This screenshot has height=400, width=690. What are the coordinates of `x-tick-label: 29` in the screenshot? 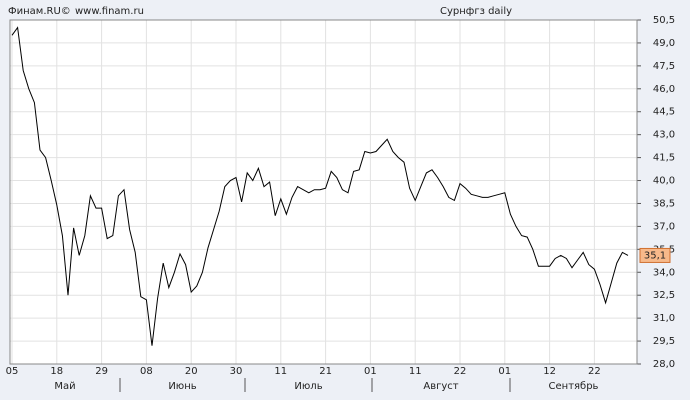 It's located at (101, 371).